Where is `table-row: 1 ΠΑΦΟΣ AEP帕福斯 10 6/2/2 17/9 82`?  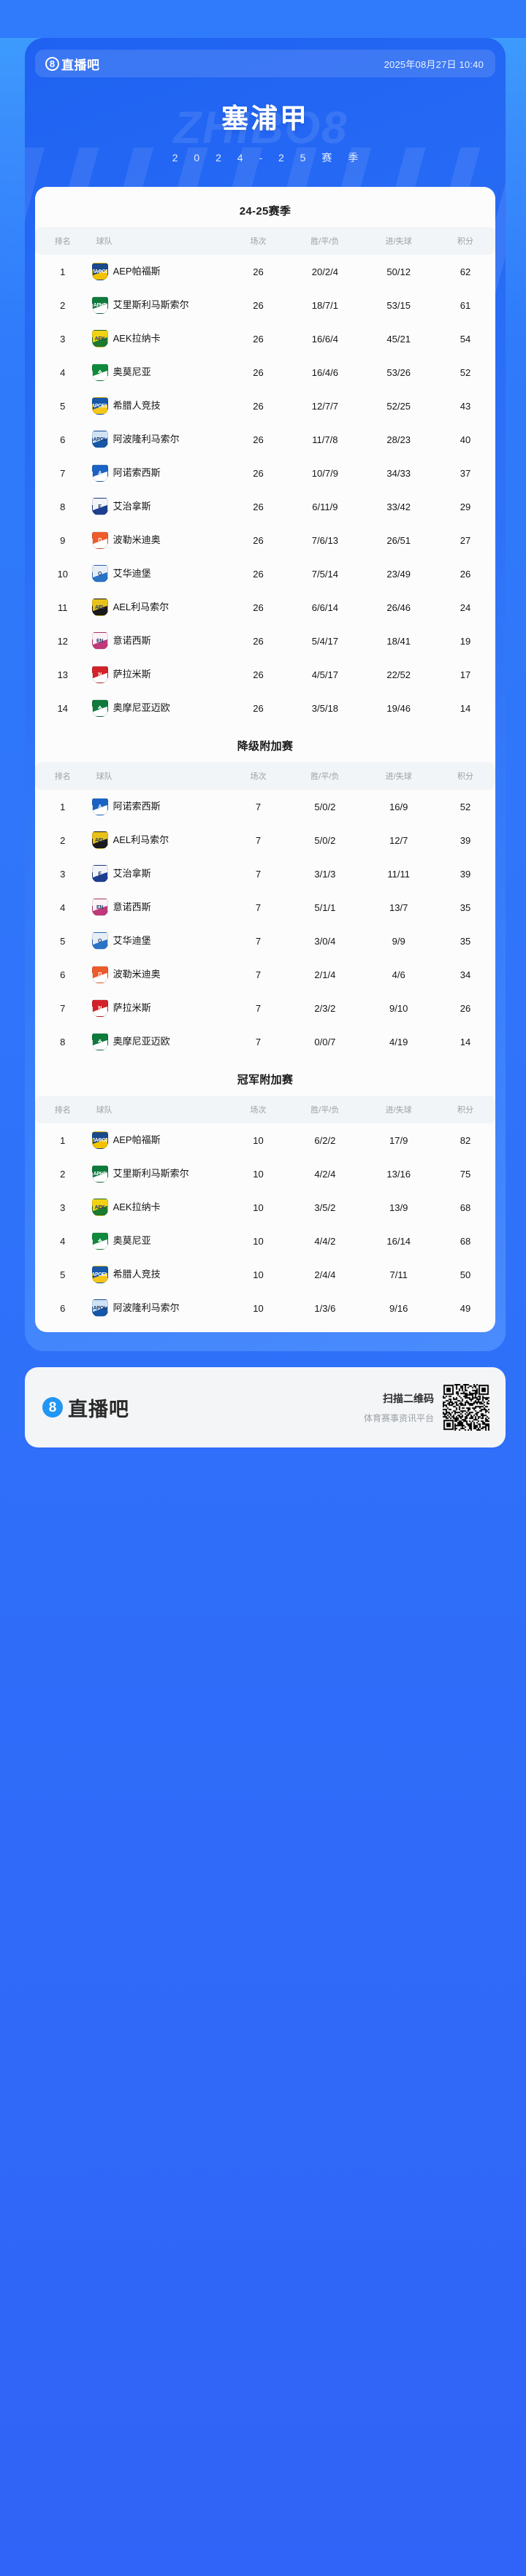
table-row: 1 ΠΑΦΟΣ AEP帕福斯 10 6/2/2 17/9 82 is located at coordinates (265, 1140).